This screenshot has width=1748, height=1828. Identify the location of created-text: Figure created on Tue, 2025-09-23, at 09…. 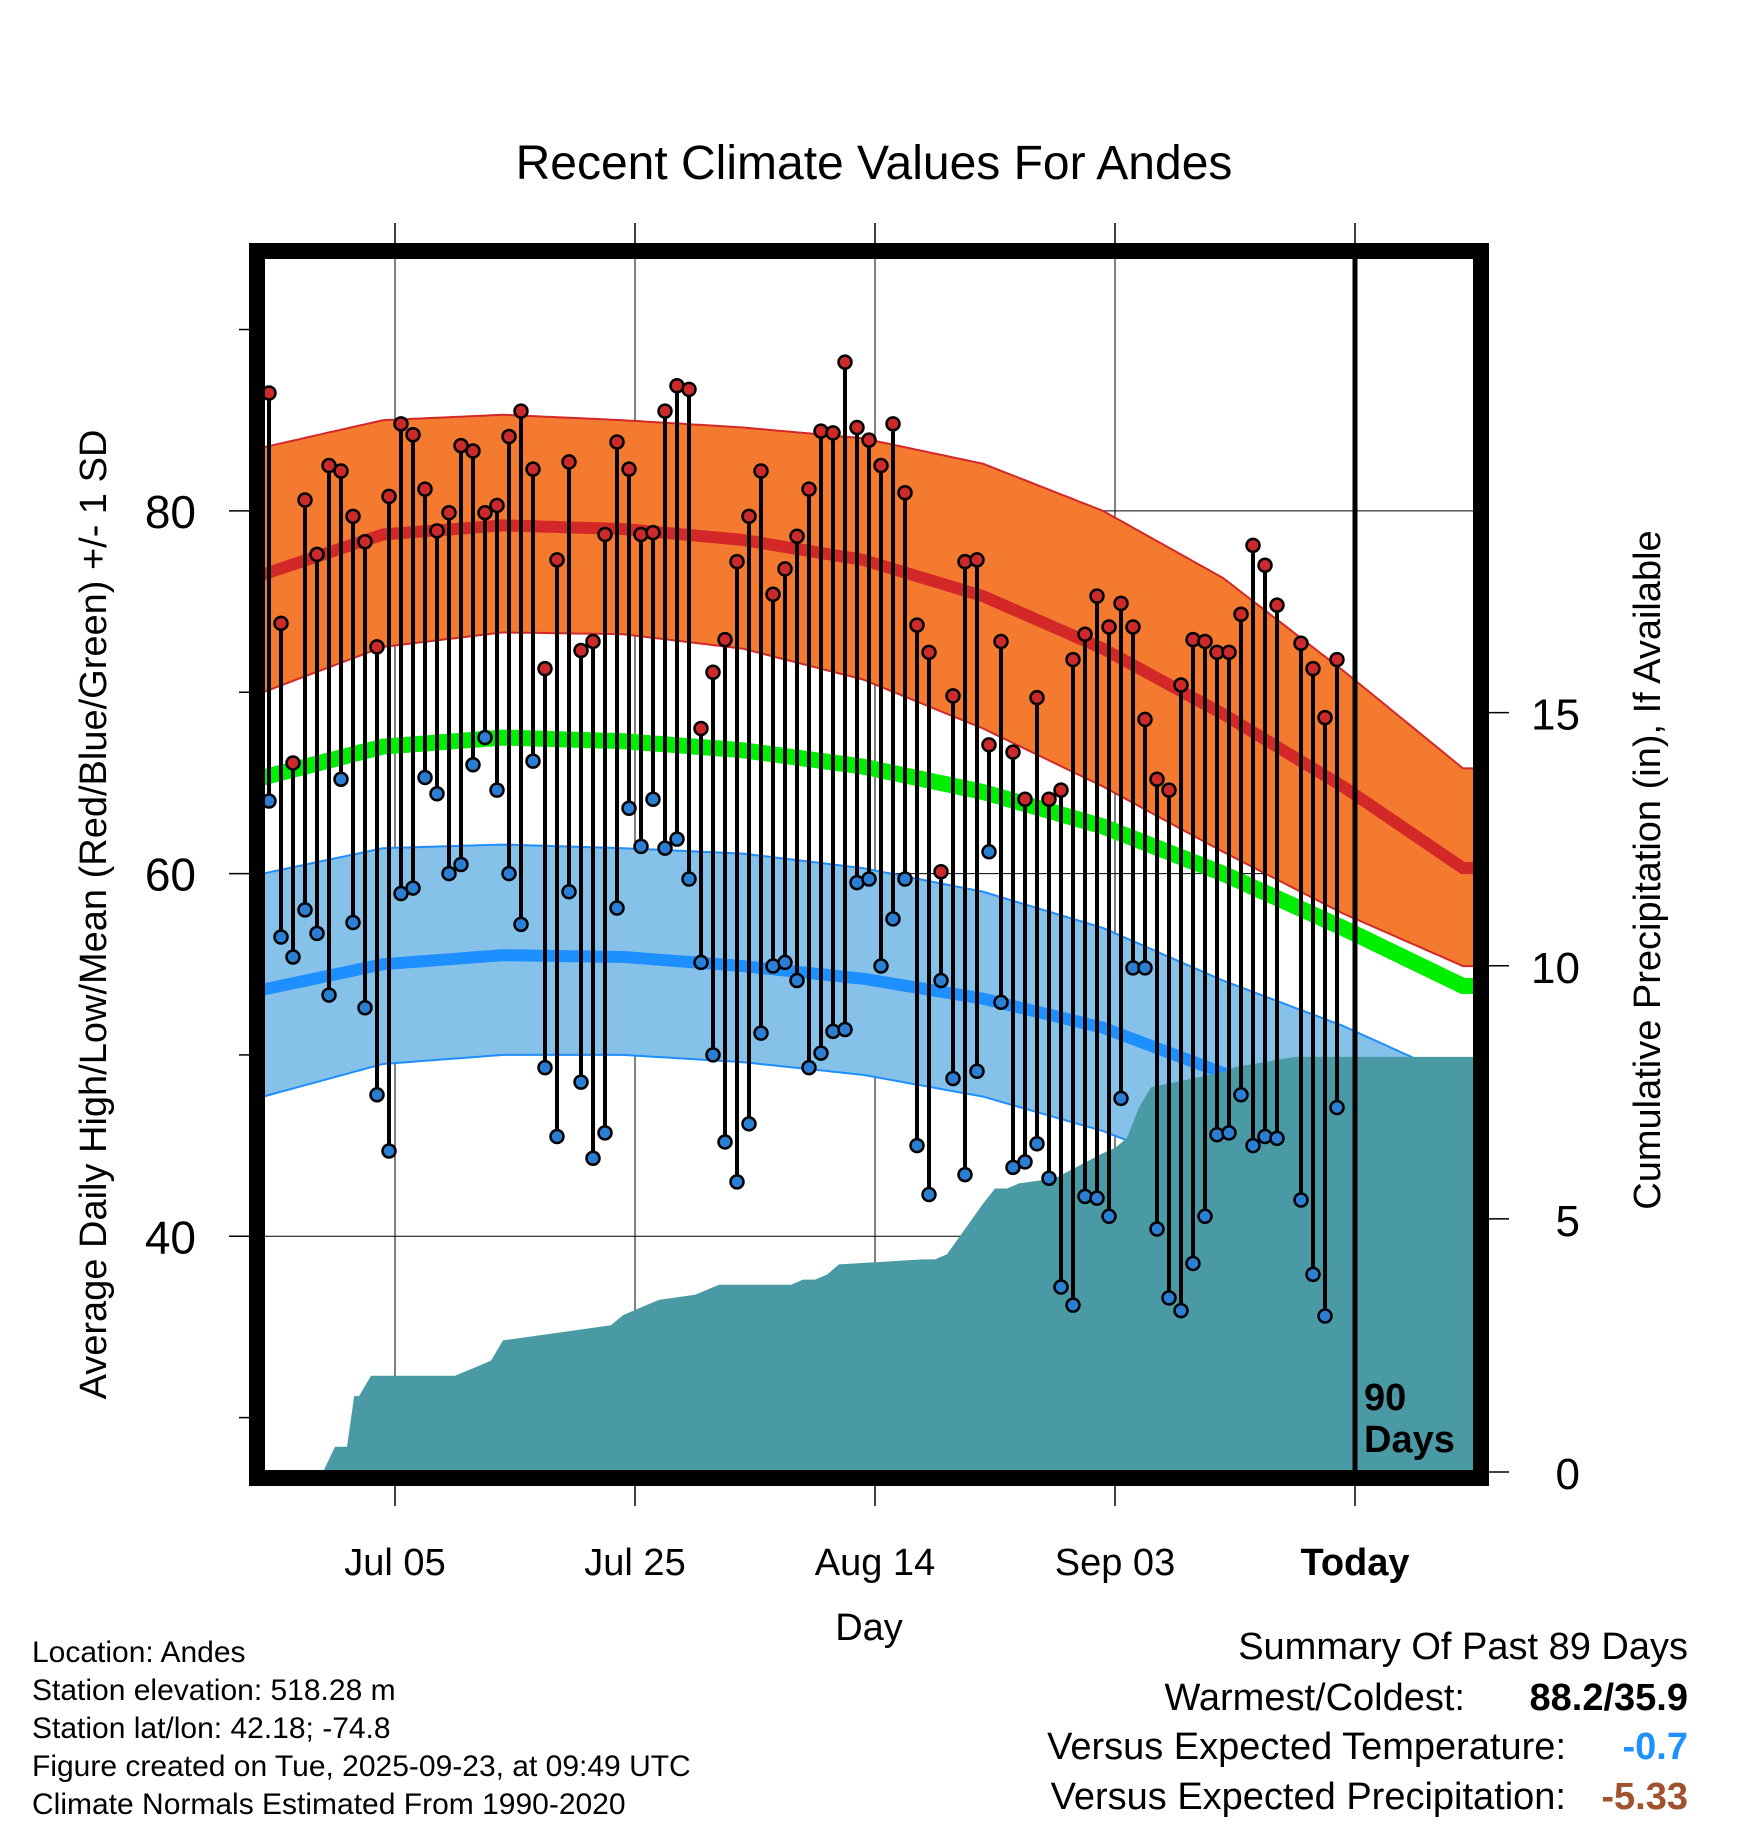
(361, 1766).